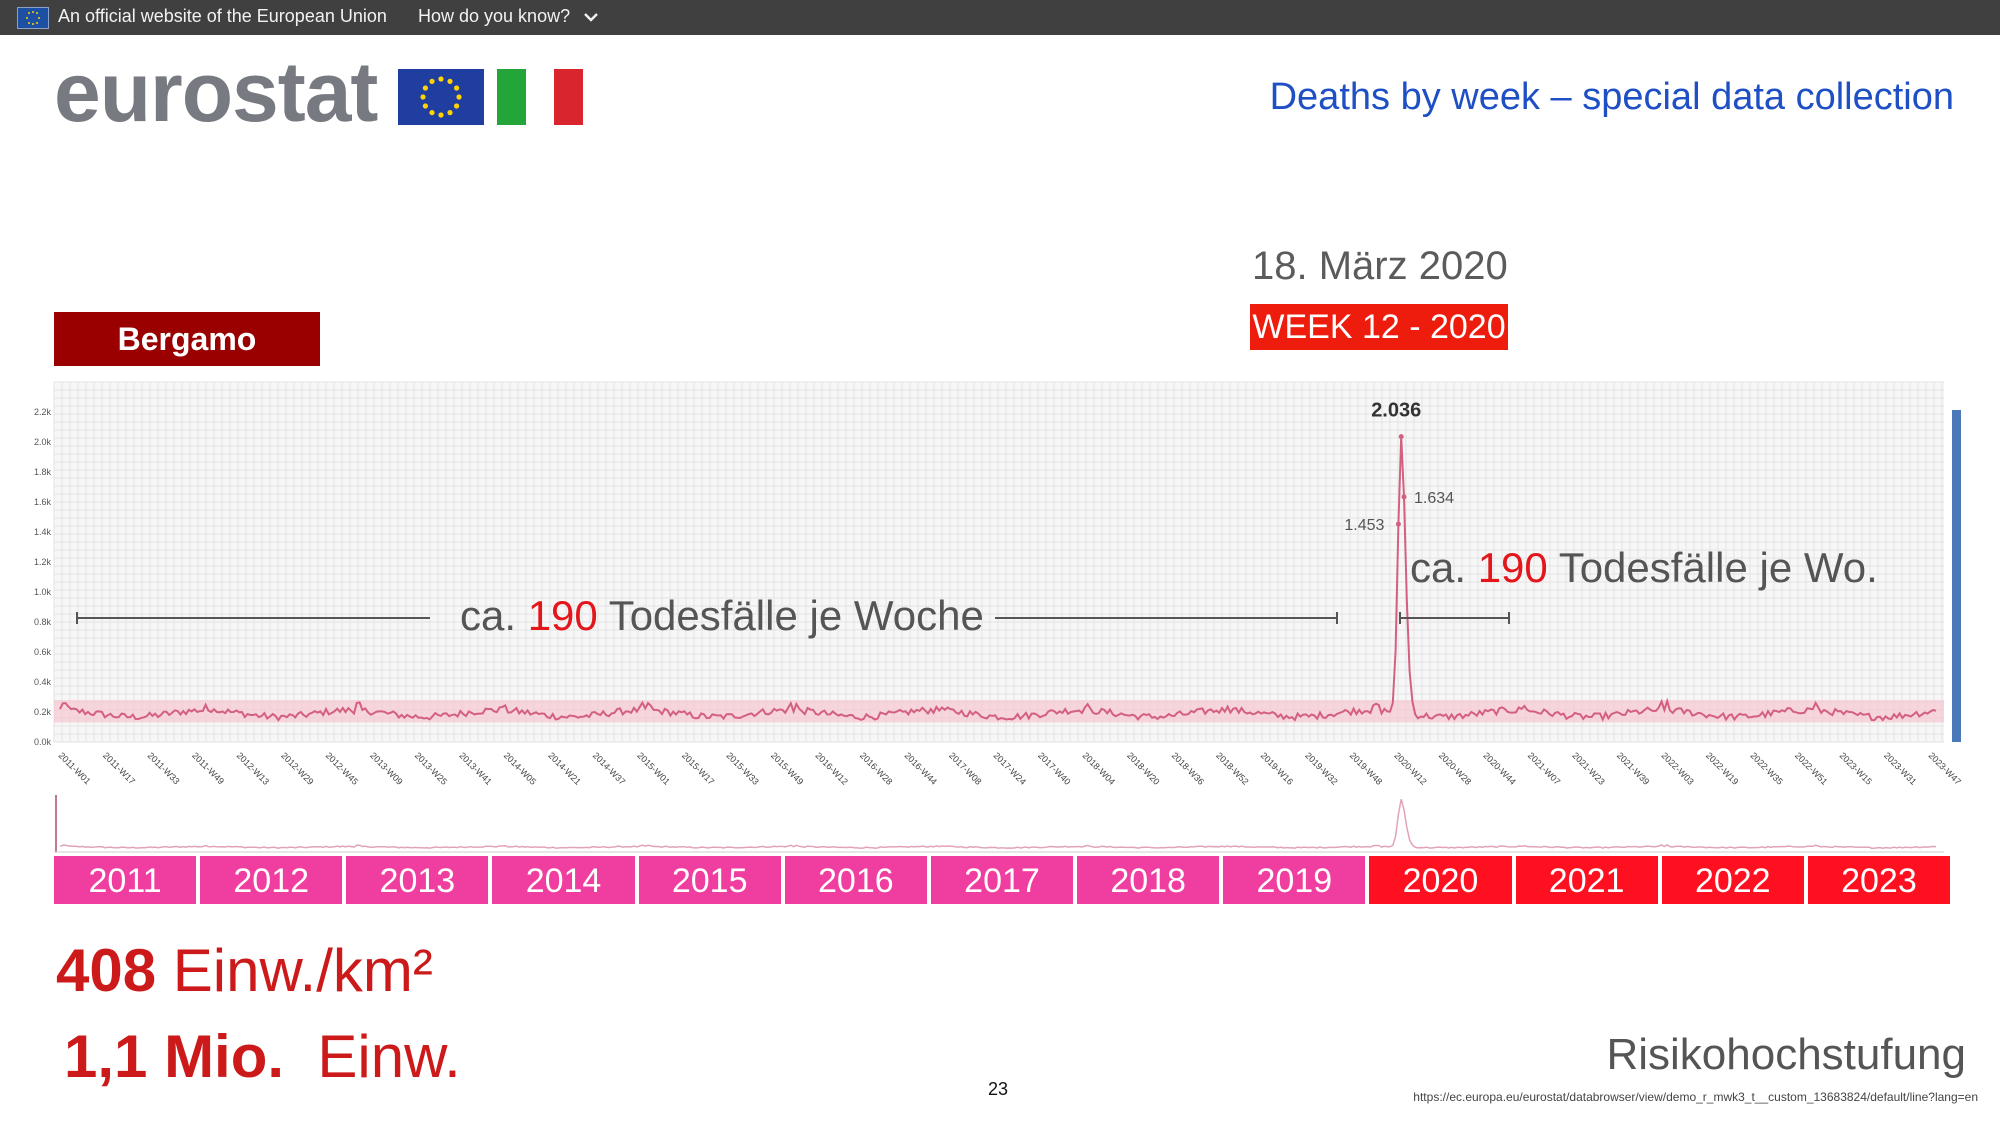  I want to click on population-number: 1,1 Mio., so click(174, 1056).